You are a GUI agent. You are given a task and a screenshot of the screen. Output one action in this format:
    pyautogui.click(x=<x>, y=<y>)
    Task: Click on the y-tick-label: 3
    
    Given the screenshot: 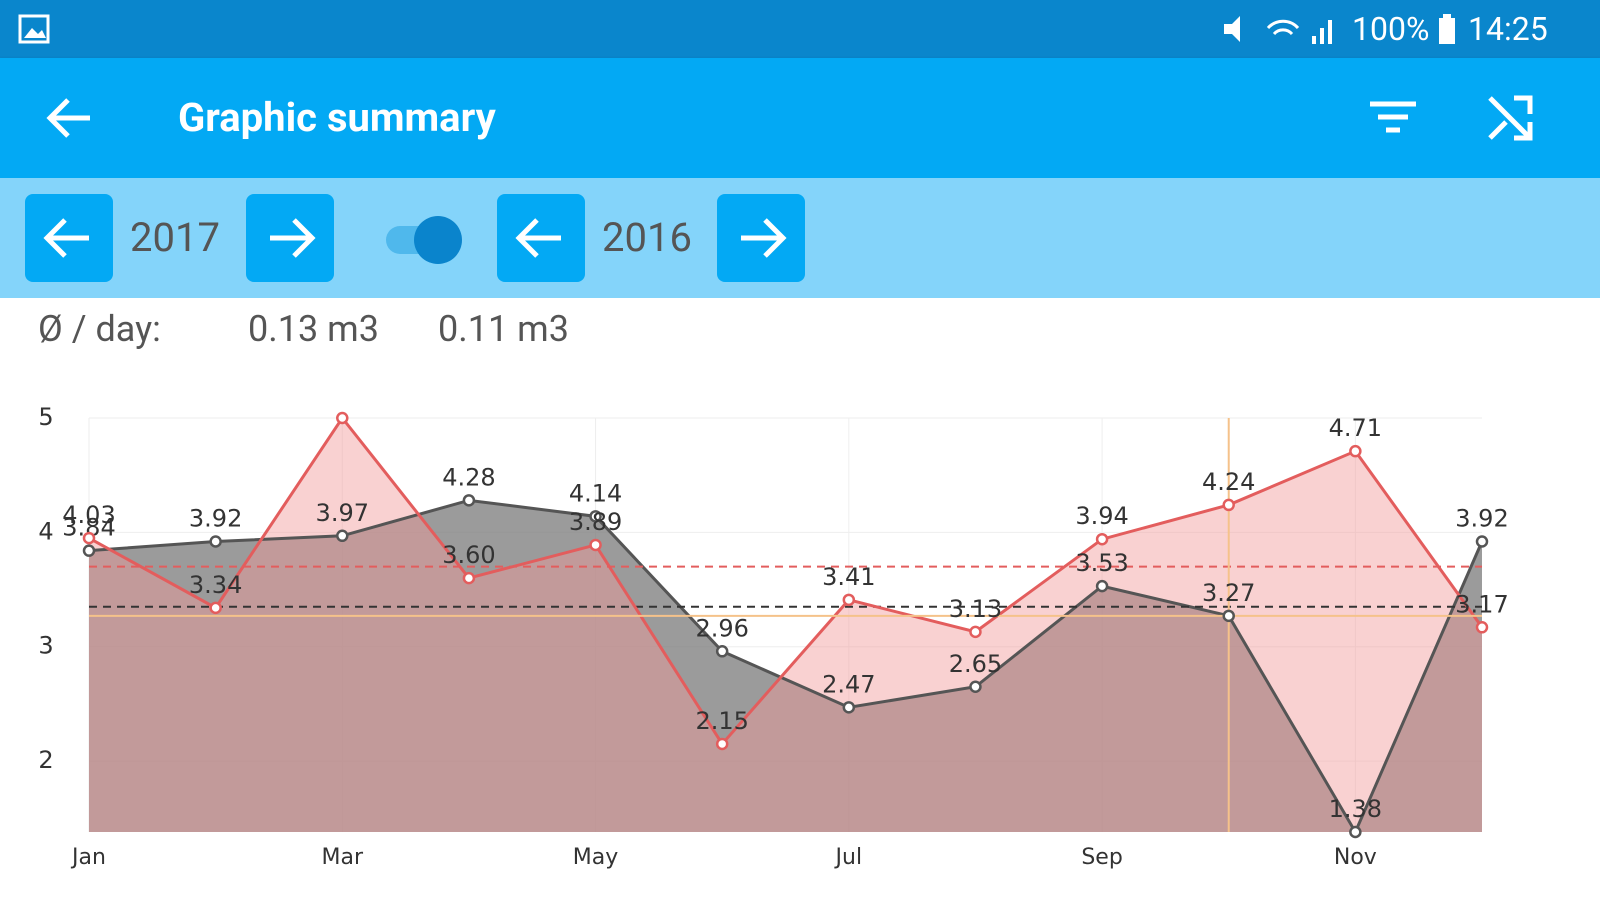 What is the action you would take?
    pyautogui.click(x=45, y=646)
    